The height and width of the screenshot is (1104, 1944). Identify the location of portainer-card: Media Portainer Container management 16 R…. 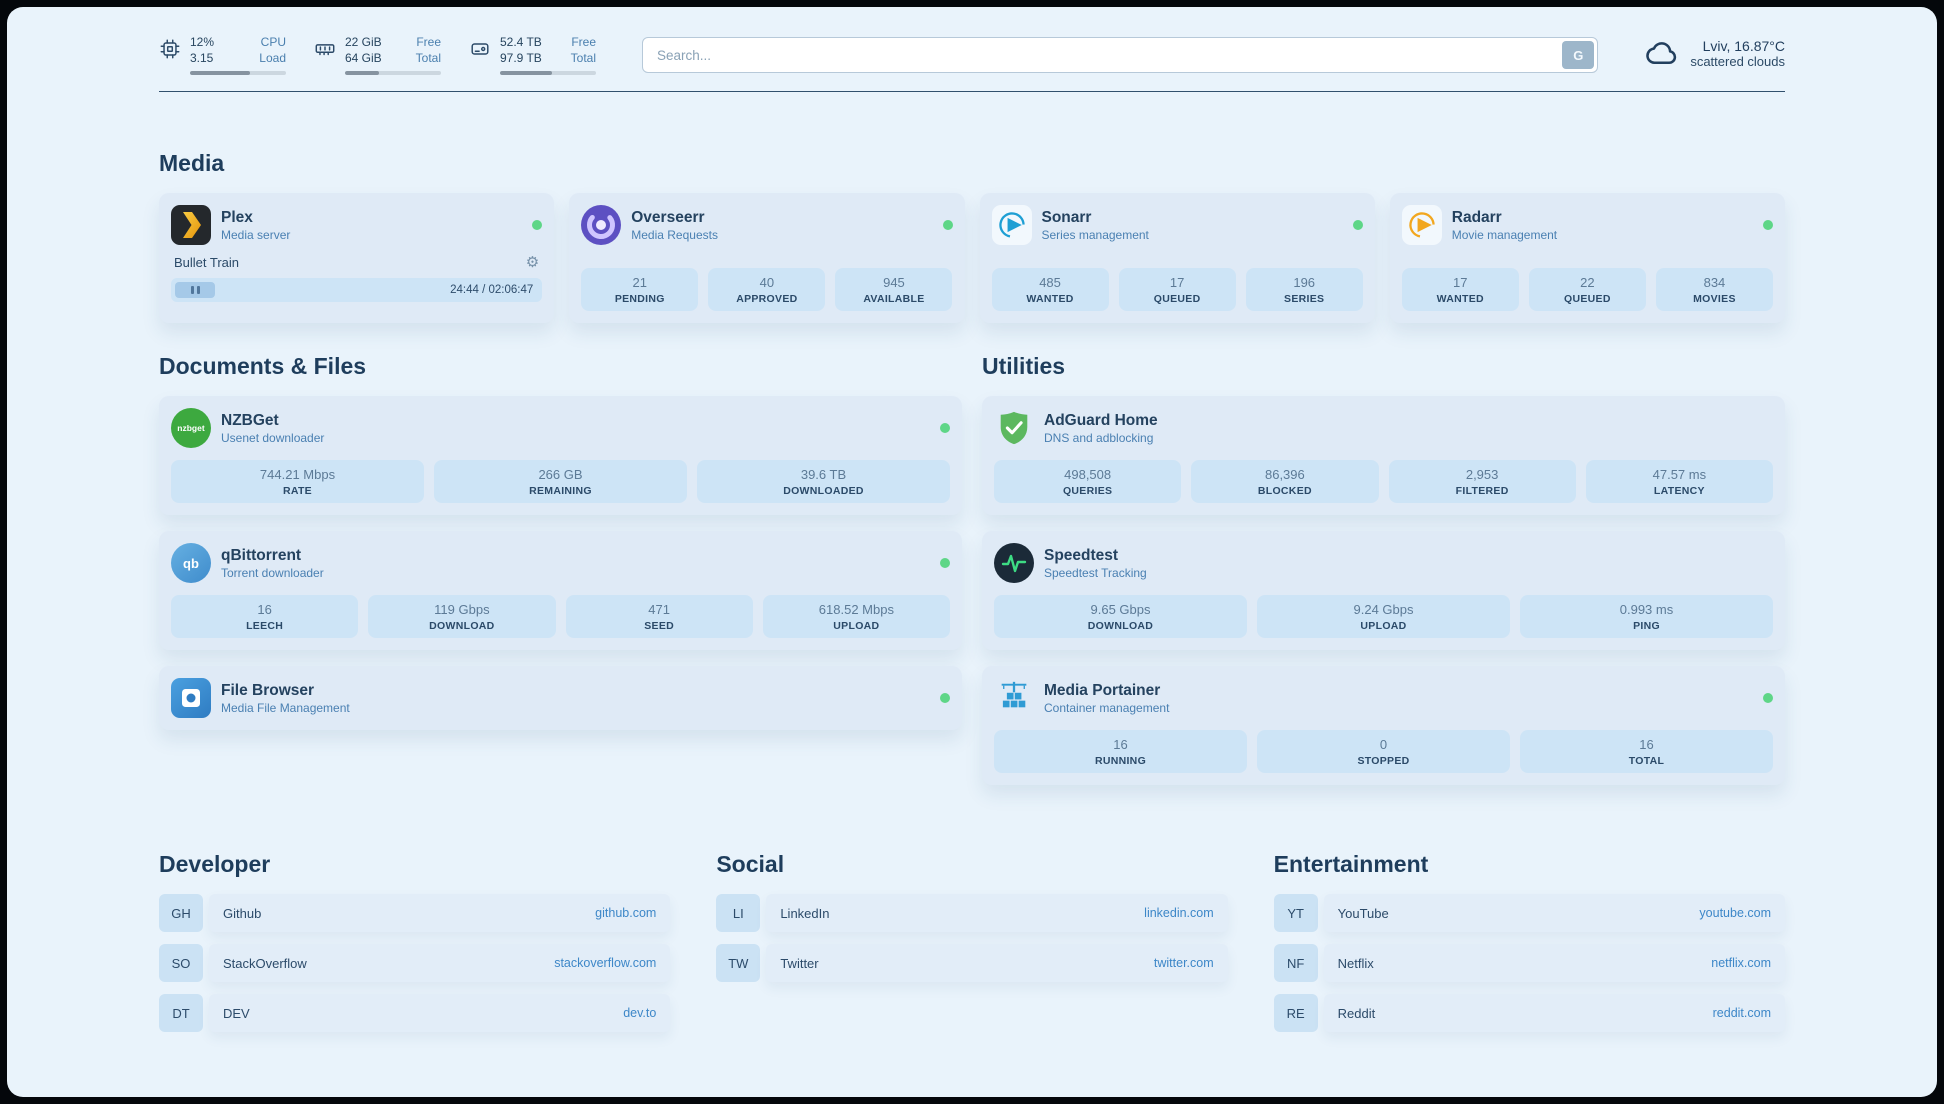
(1383, 726).